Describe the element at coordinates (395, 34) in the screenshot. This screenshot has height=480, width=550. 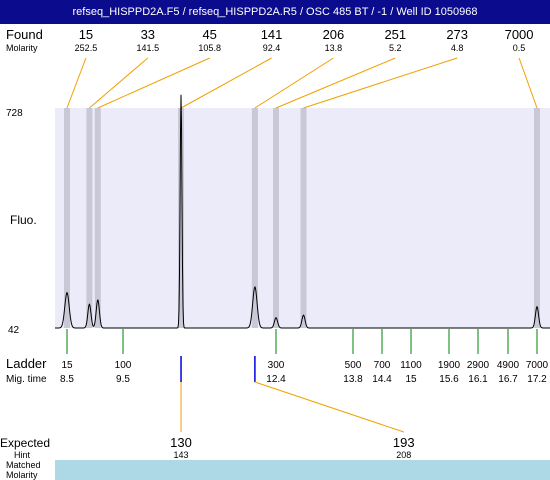
I see `found-size-label: 251` at that location.